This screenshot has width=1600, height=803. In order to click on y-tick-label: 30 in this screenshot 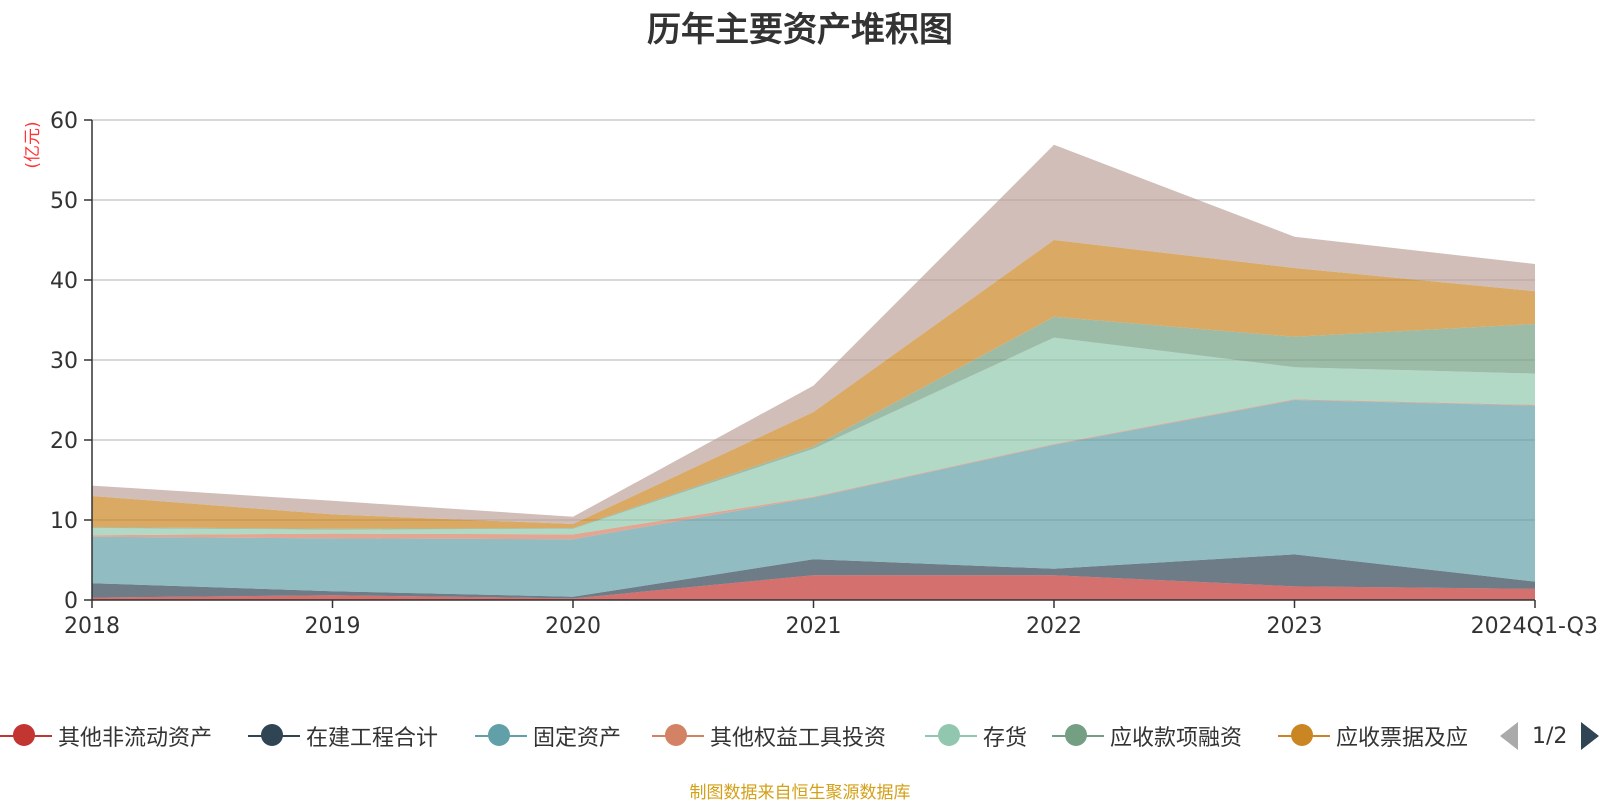, I will do `click(64, 361)`.